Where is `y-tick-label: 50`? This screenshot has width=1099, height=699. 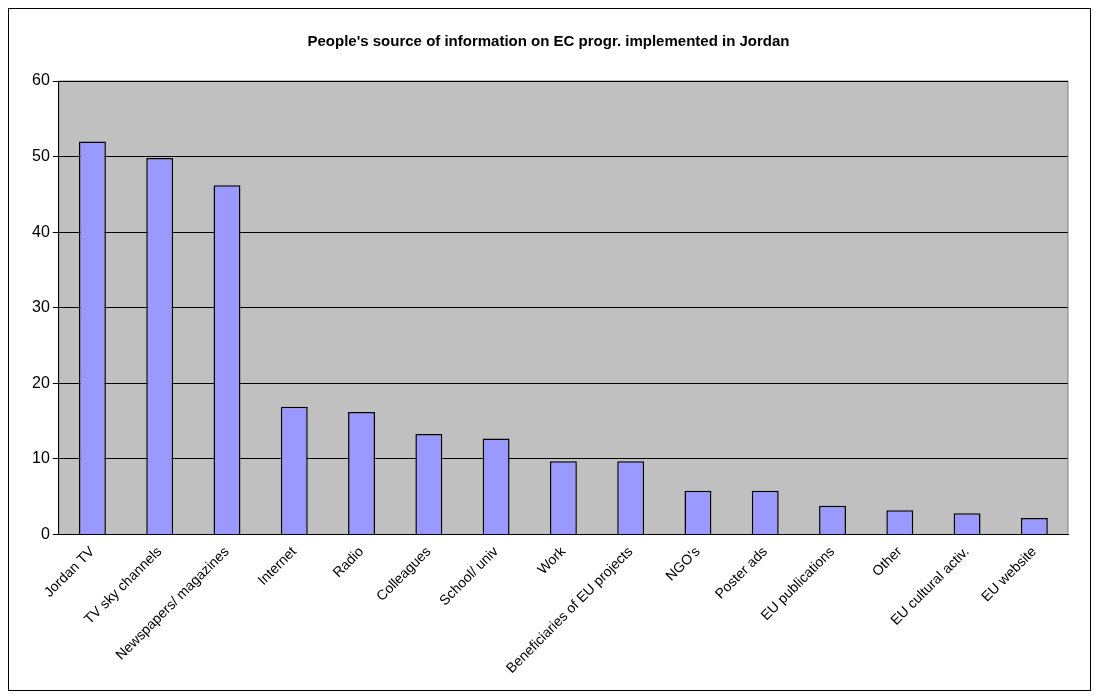 y-tick-label: 50 is located at coordinates (41, 155).